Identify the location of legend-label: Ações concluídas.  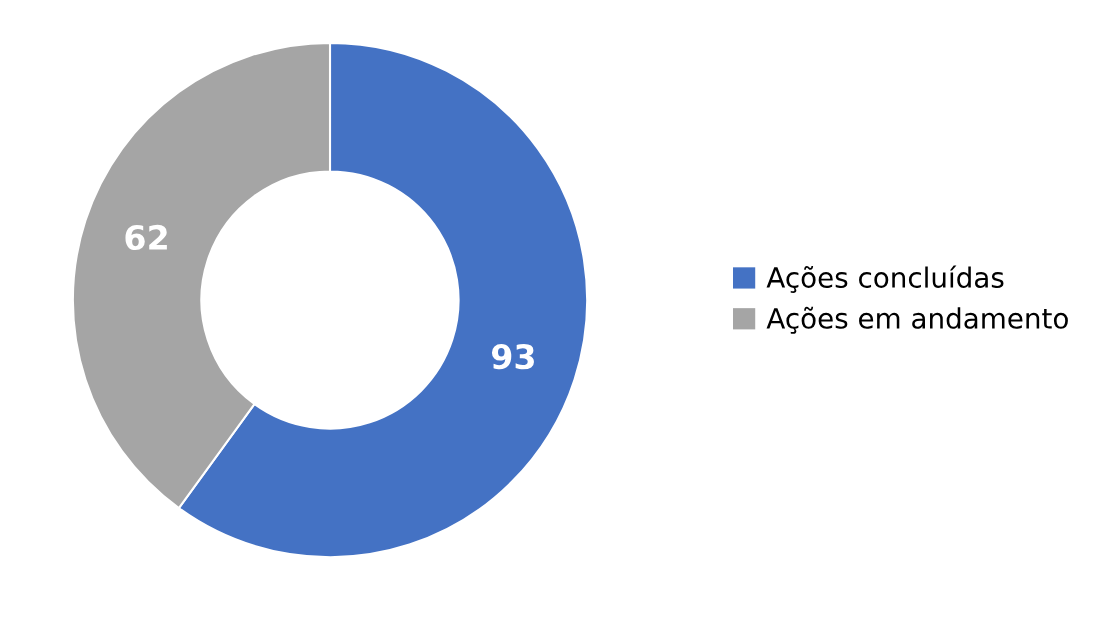
(885, 279).